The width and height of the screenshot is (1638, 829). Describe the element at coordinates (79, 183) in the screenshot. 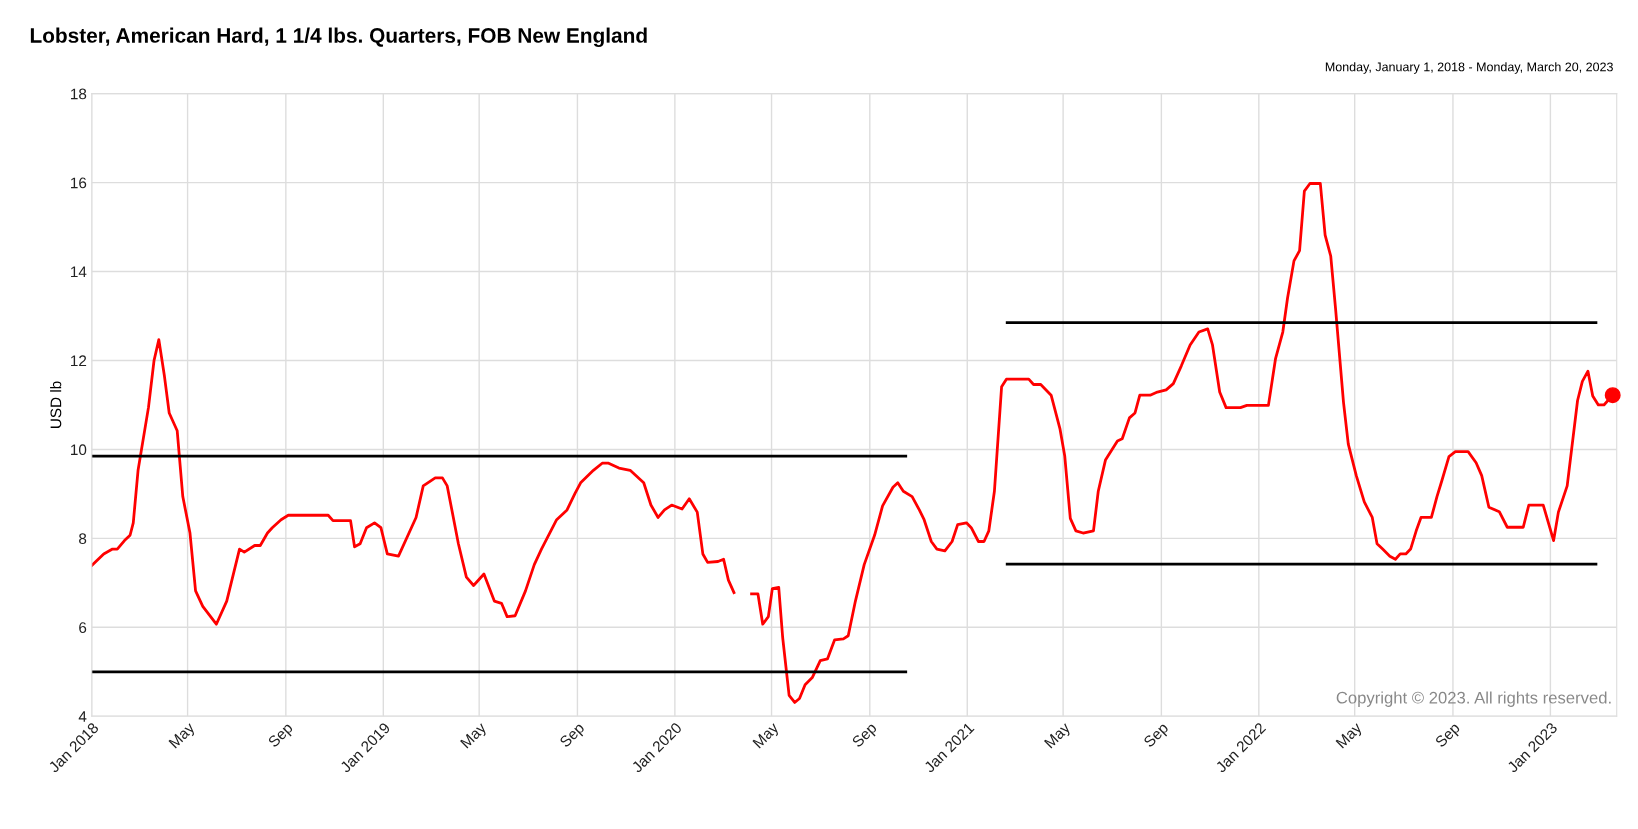

I see `y-tick-label: 16` at that location.